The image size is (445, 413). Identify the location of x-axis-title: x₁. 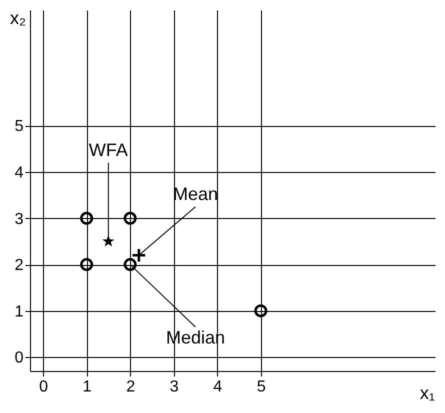
(427, 393).